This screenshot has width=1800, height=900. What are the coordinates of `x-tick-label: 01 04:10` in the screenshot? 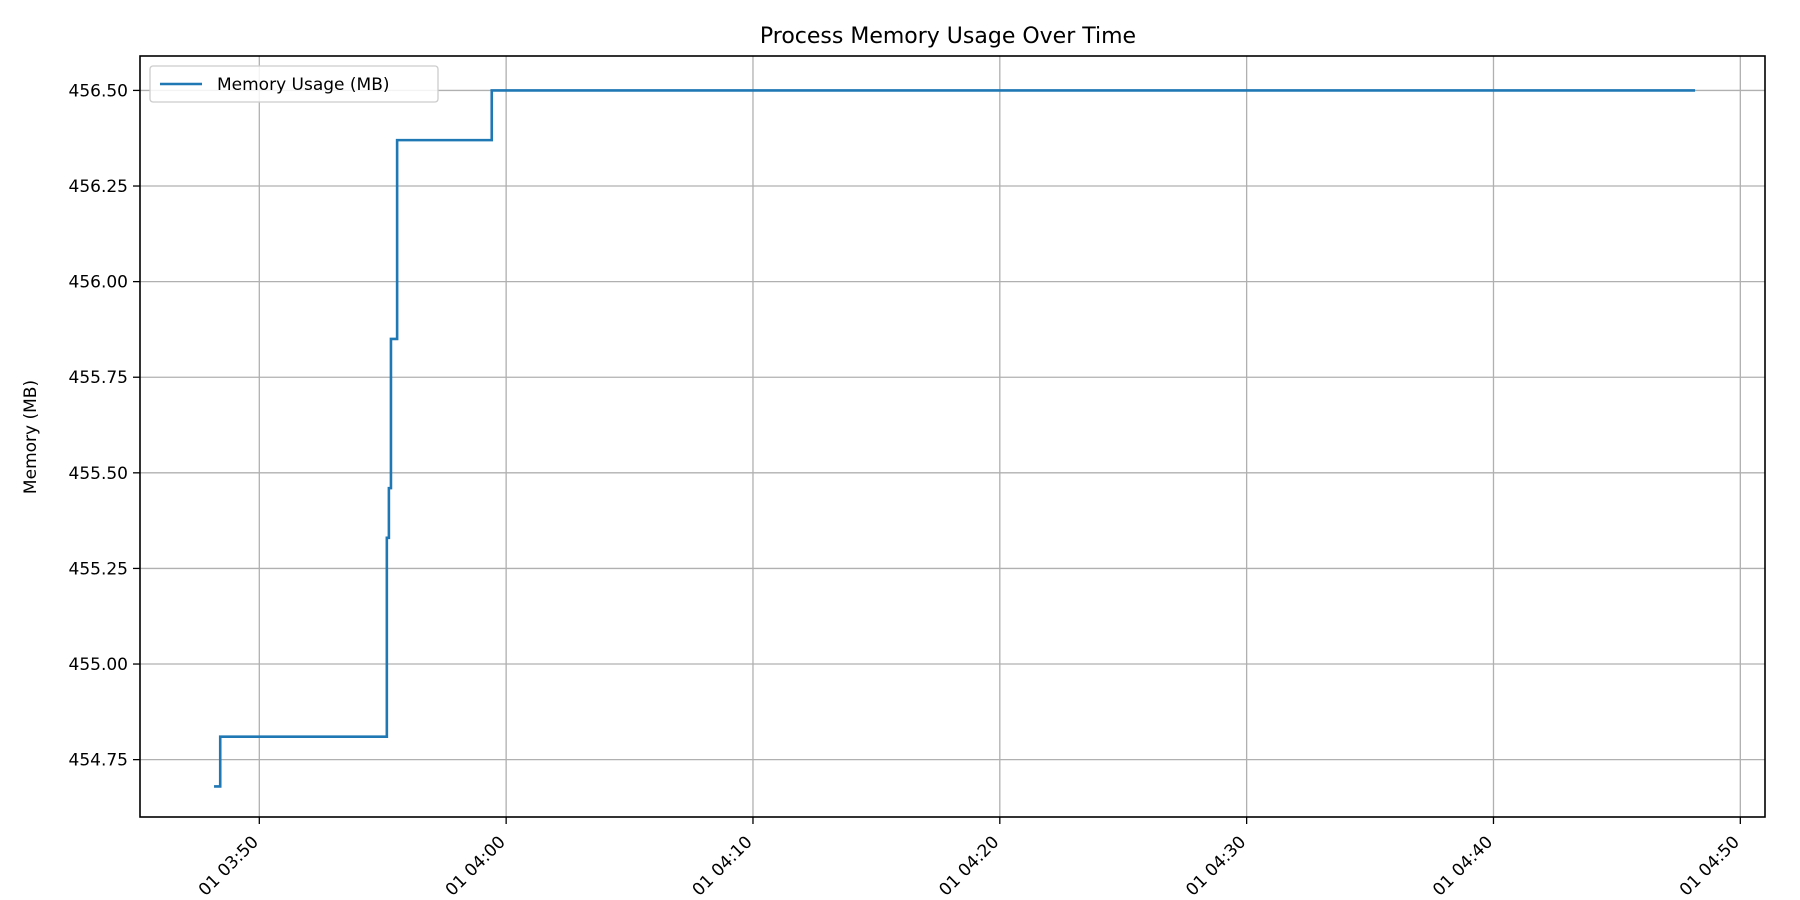 It's located at (723, 866).